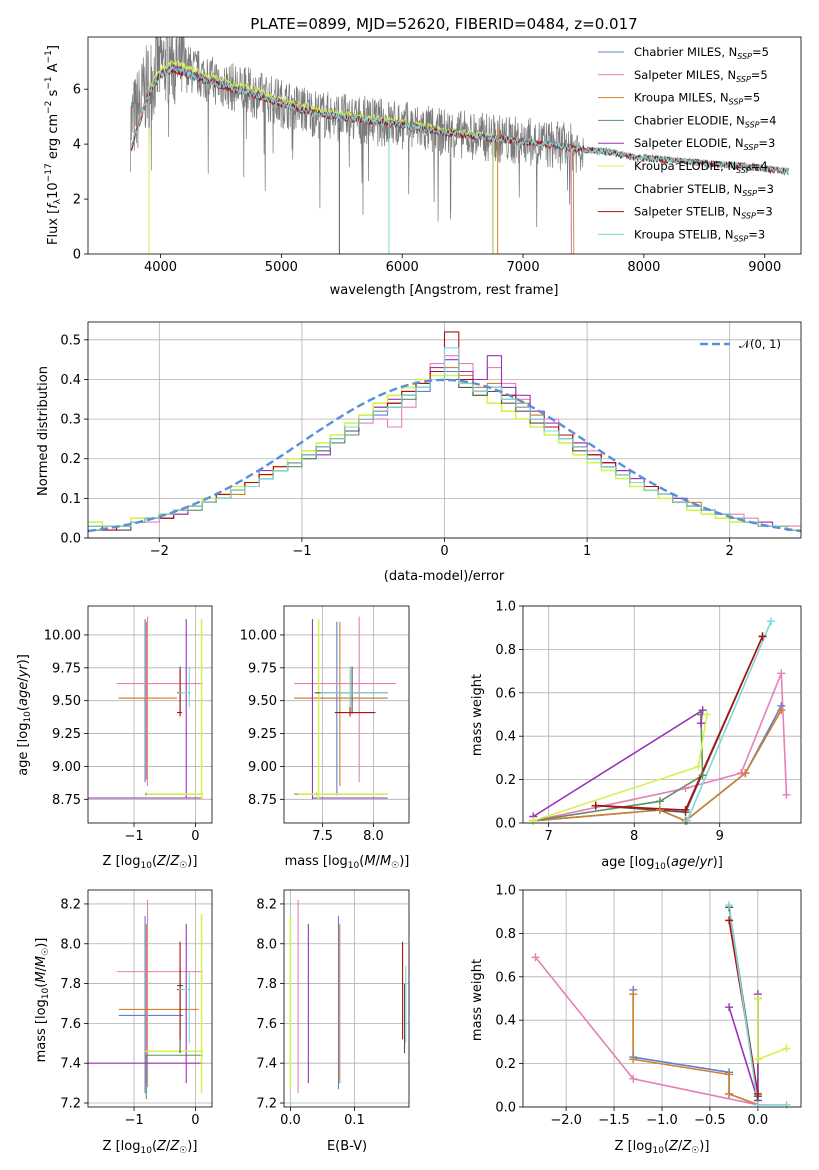 This screenshot has height=1170, width=819. What do you see at coordinates (262, 734) in the screenshot?
I see `ageM-ytick-label: 9.25` at bounding box center [262, 734].